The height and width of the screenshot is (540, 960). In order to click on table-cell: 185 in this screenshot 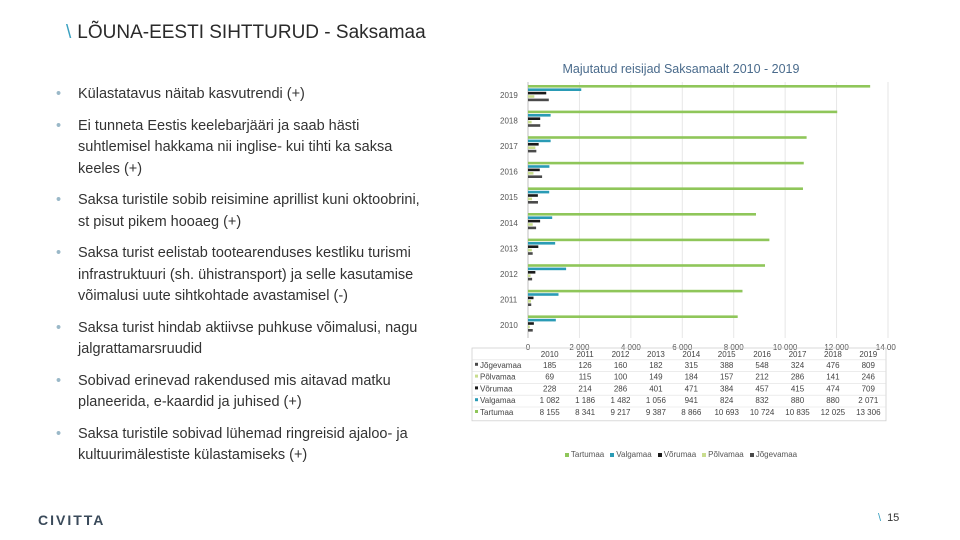, I will do `click(550, 365)`.